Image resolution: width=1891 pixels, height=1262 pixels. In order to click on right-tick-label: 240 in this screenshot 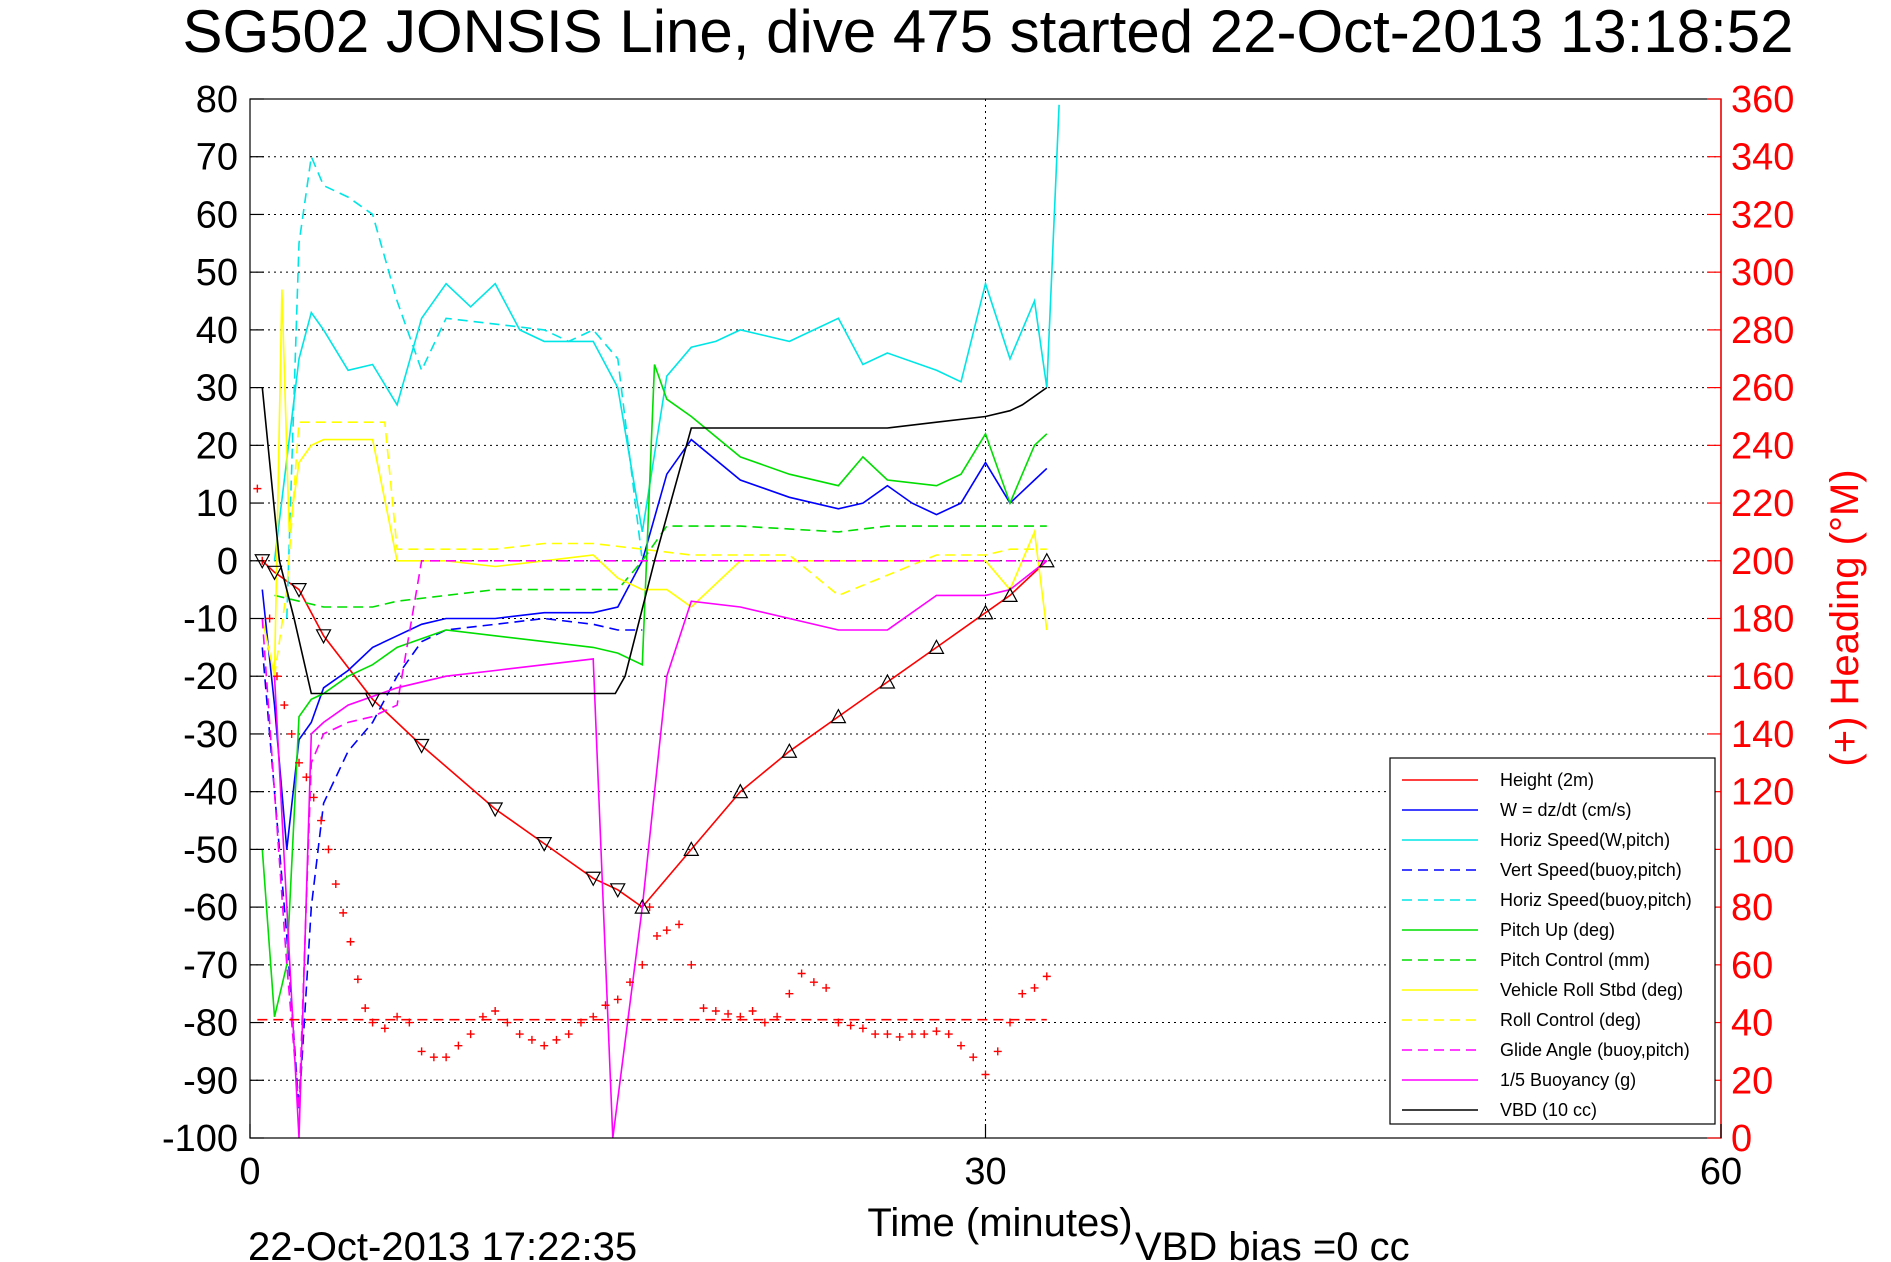, I will do `click(1762, 446)`.